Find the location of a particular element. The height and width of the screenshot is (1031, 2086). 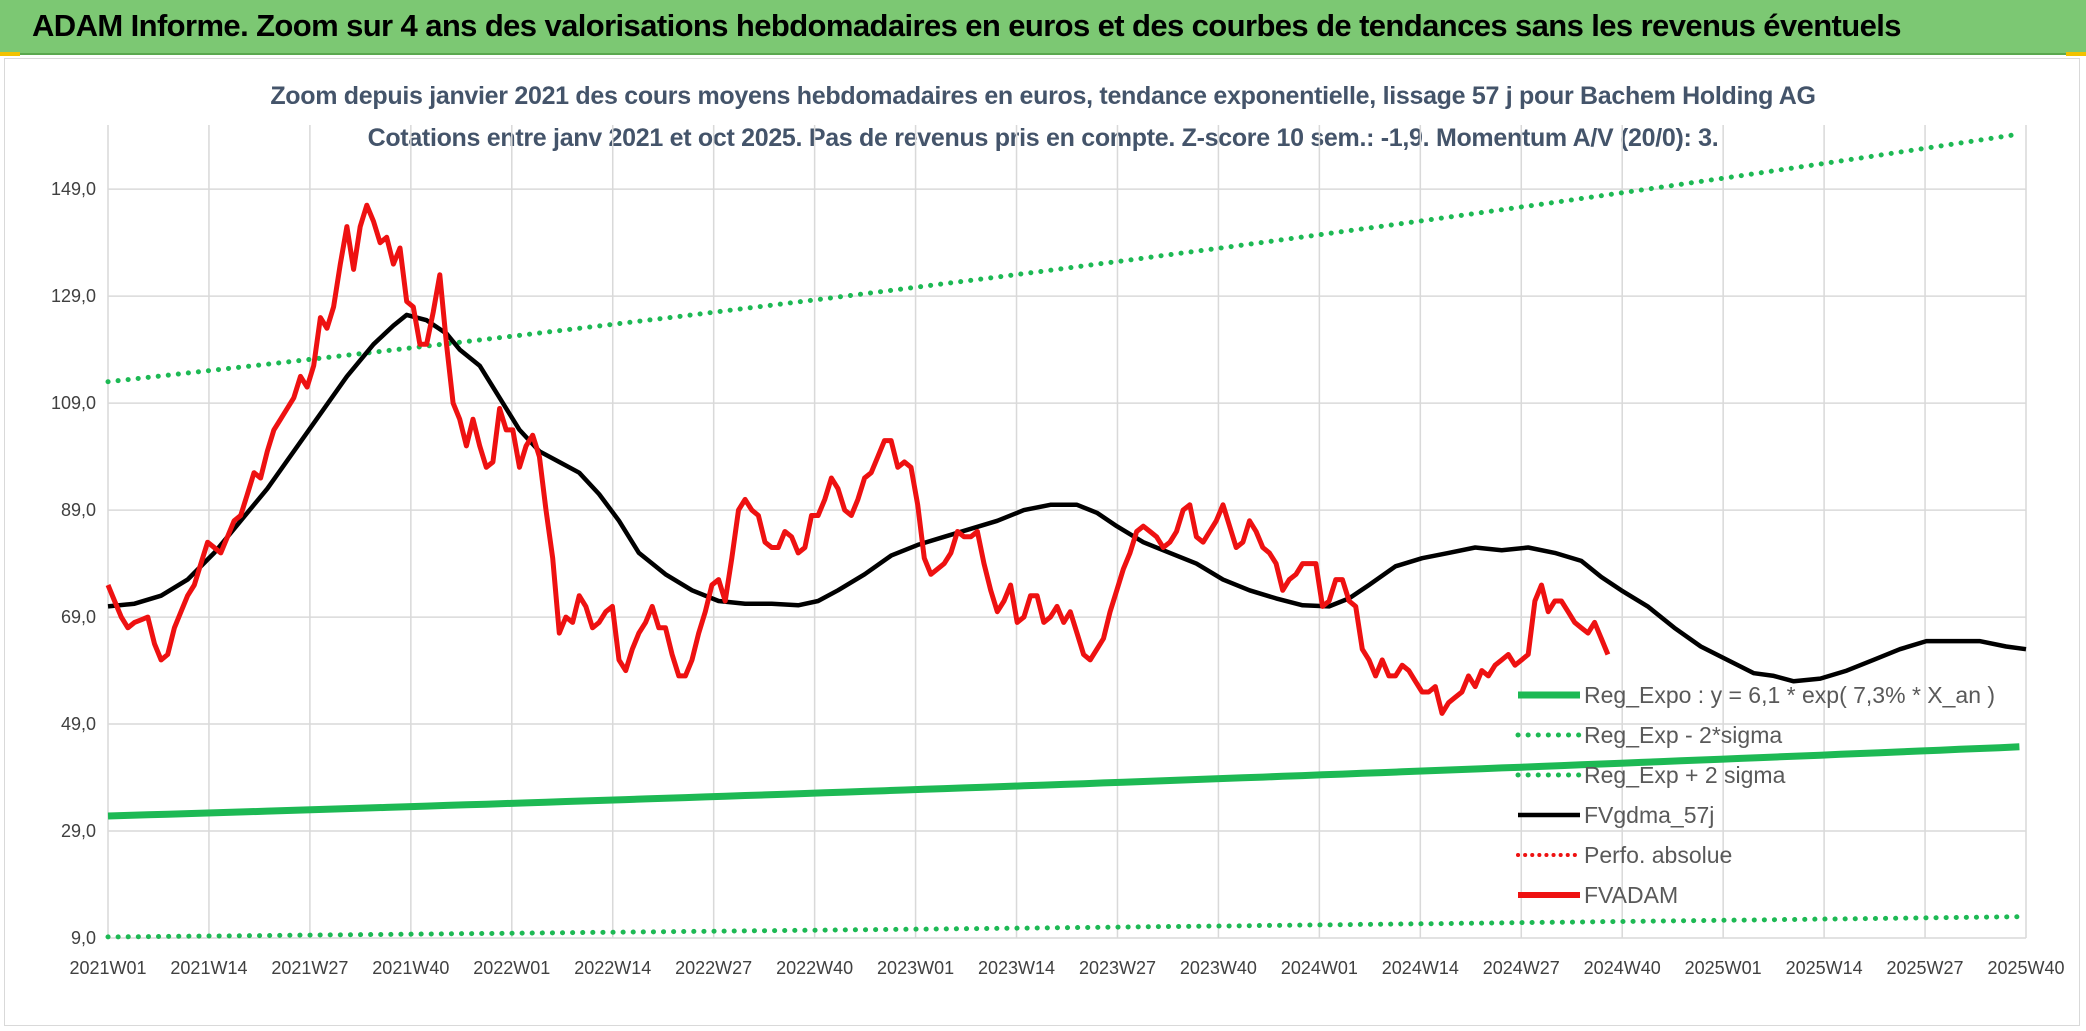

x-tick-label: 2022W14 is located at coordinates (612, 968).